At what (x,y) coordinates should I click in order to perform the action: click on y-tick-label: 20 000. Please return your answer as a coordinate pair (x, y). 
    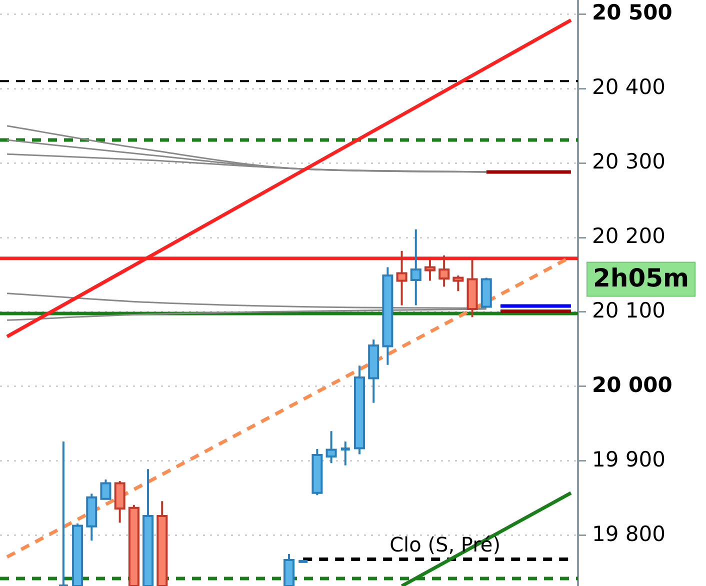
    Looking at the image, I should click on (632, 384).